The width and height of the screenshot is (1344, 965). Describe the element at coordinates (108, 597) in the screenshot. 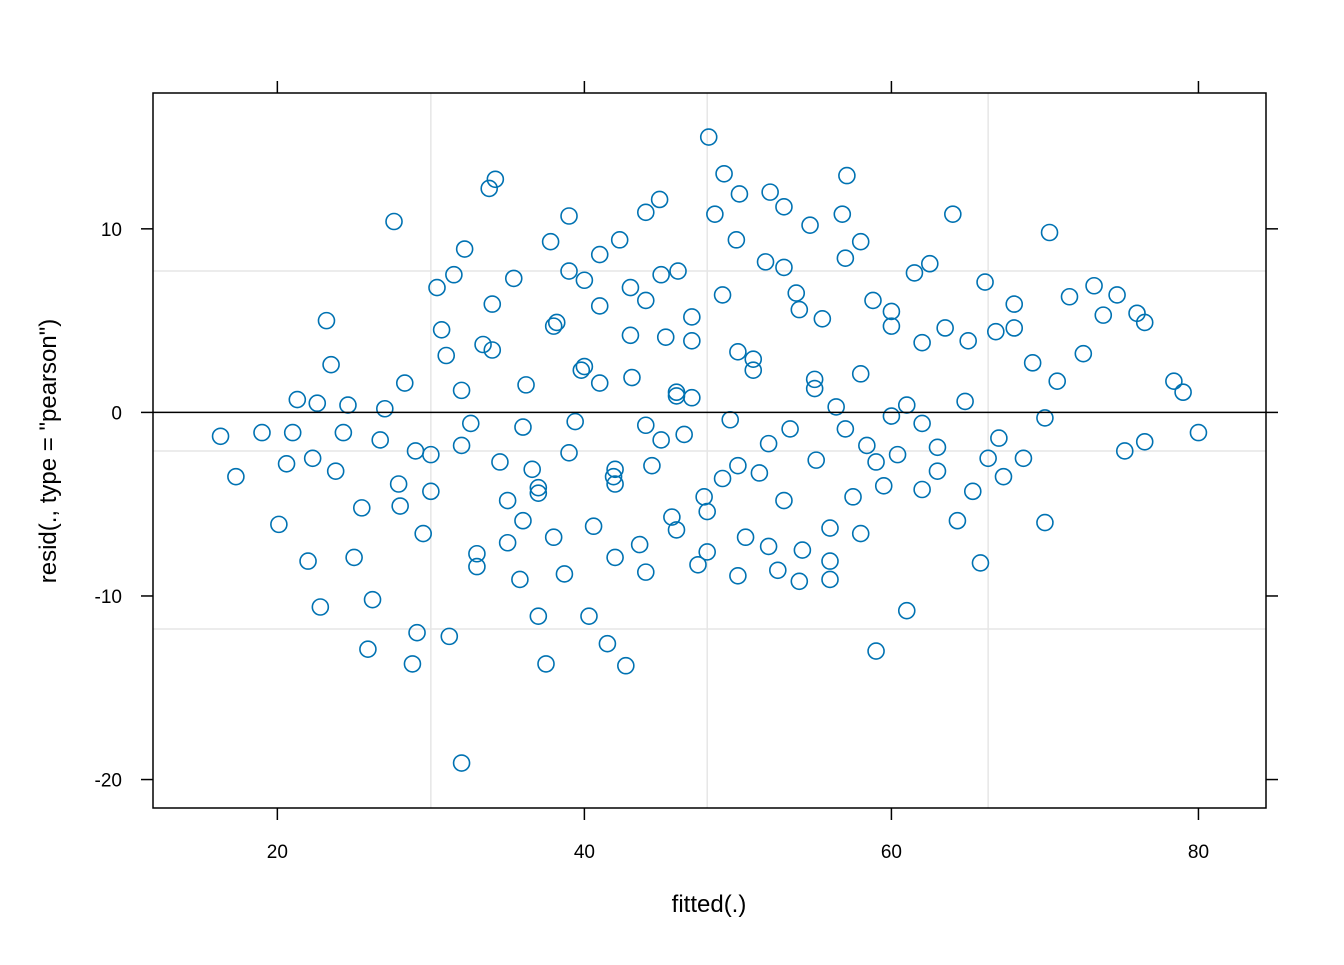

I see `y-tick-label: -10` at that location.